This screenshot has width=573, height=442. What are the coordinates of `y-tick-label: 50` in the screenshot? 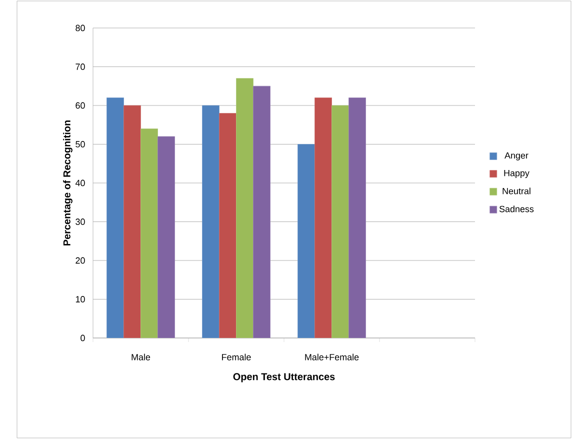 It's located at (80, 144).